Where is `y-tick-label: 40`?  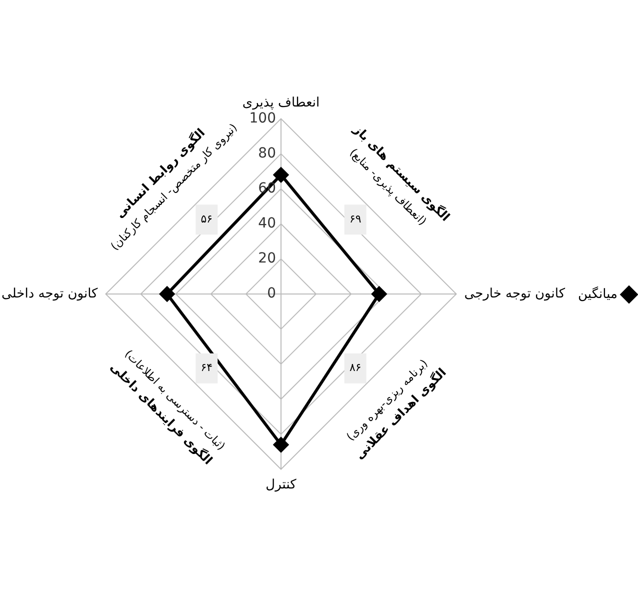 y-tick-label: 40 is located at coordinates (267, 224).